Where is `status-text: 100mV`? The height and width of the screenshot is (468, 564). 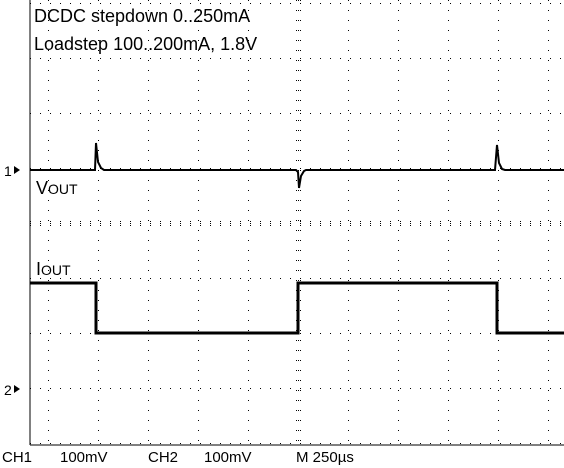
status-text: 100mV is located at coordinates (84, 457).